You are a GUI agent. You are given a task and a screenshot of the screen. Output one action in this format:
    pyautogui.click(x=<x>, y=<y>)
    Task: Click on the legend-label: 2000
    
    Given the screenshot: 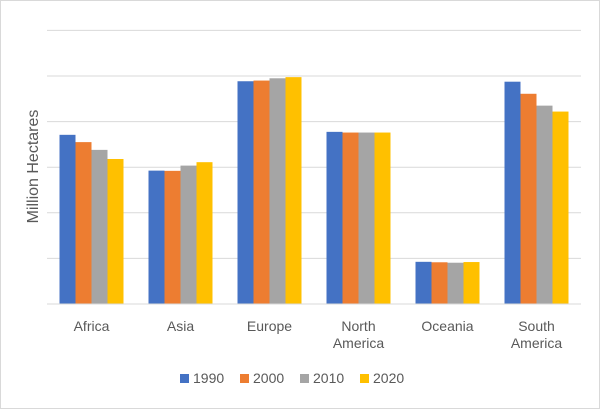 What is the action you would take?
    pyautogui.click(x=268, y=378)
    